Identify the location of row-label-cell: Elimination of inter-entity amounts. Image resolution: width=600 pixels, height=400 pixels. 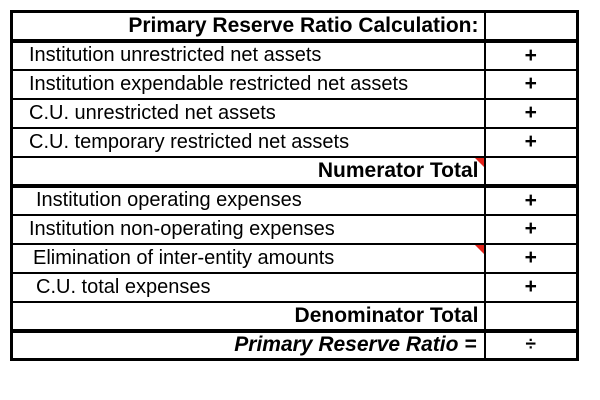
(248, 258).